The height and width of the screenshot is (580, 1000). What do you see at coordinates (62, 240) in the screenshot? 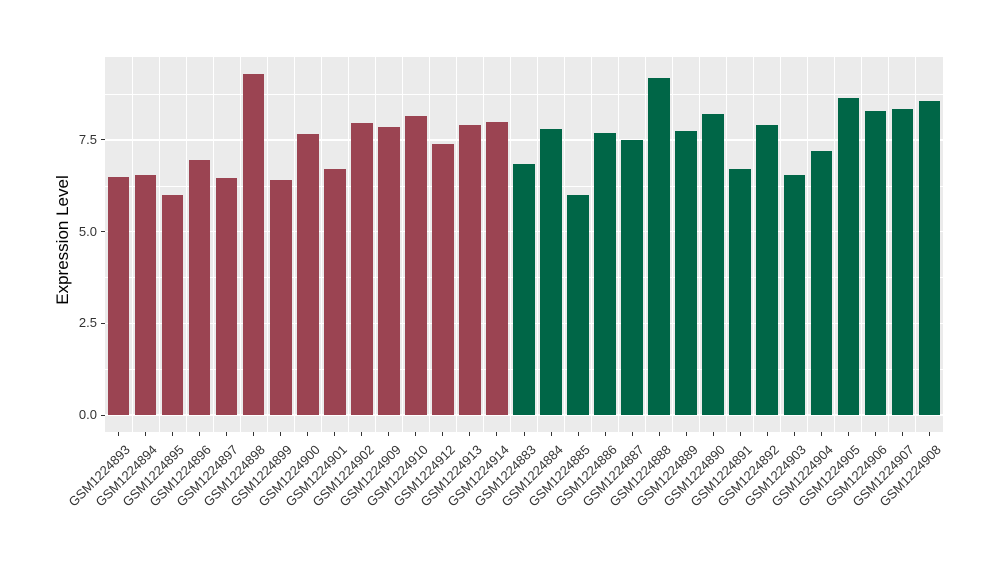
I see `y-axis-title: Expression Level` at bounding box center [62, 240].